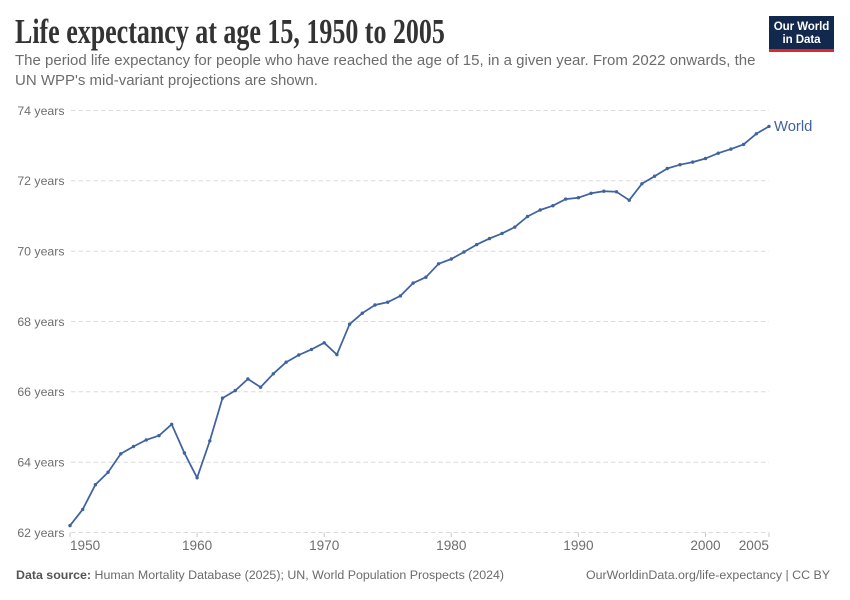 Image resolution: width=850 pixels, height=600 pixels. Describe the element at coordinates (197, 545) in the screenshot. I see `svg-text: 1960` at that location.